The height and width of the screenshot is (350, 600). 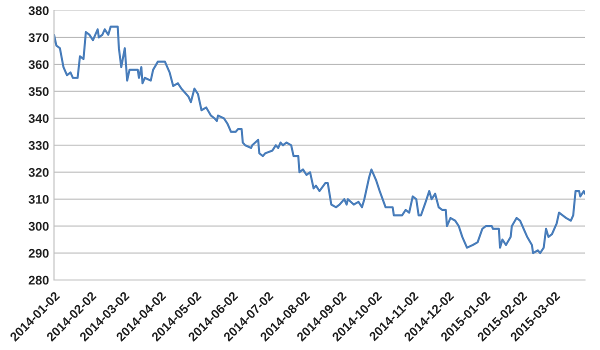 I want to click on y-tick-label: 310, so click(x=38, y=199).